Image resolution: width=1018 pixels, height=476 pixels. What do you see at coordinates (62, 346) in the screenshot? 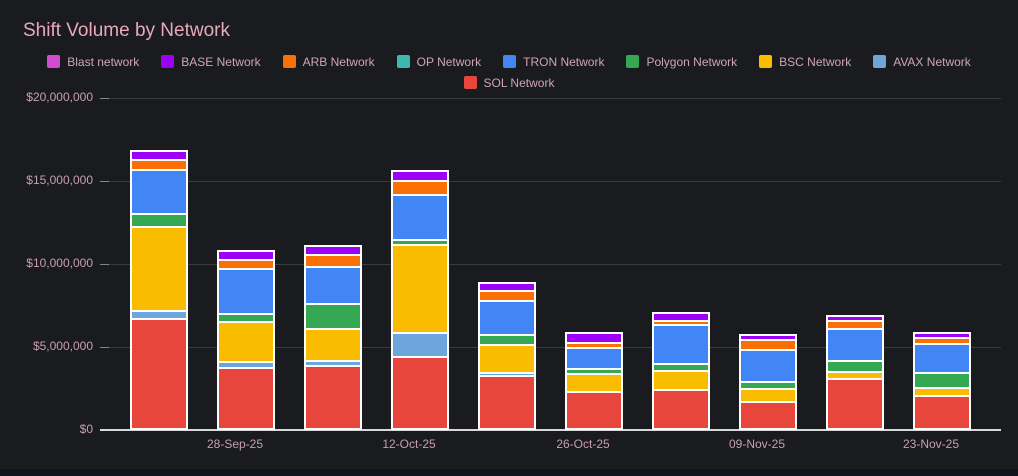
I see `y-tick-label: $5,000,000` at bounding box center [62, 346].